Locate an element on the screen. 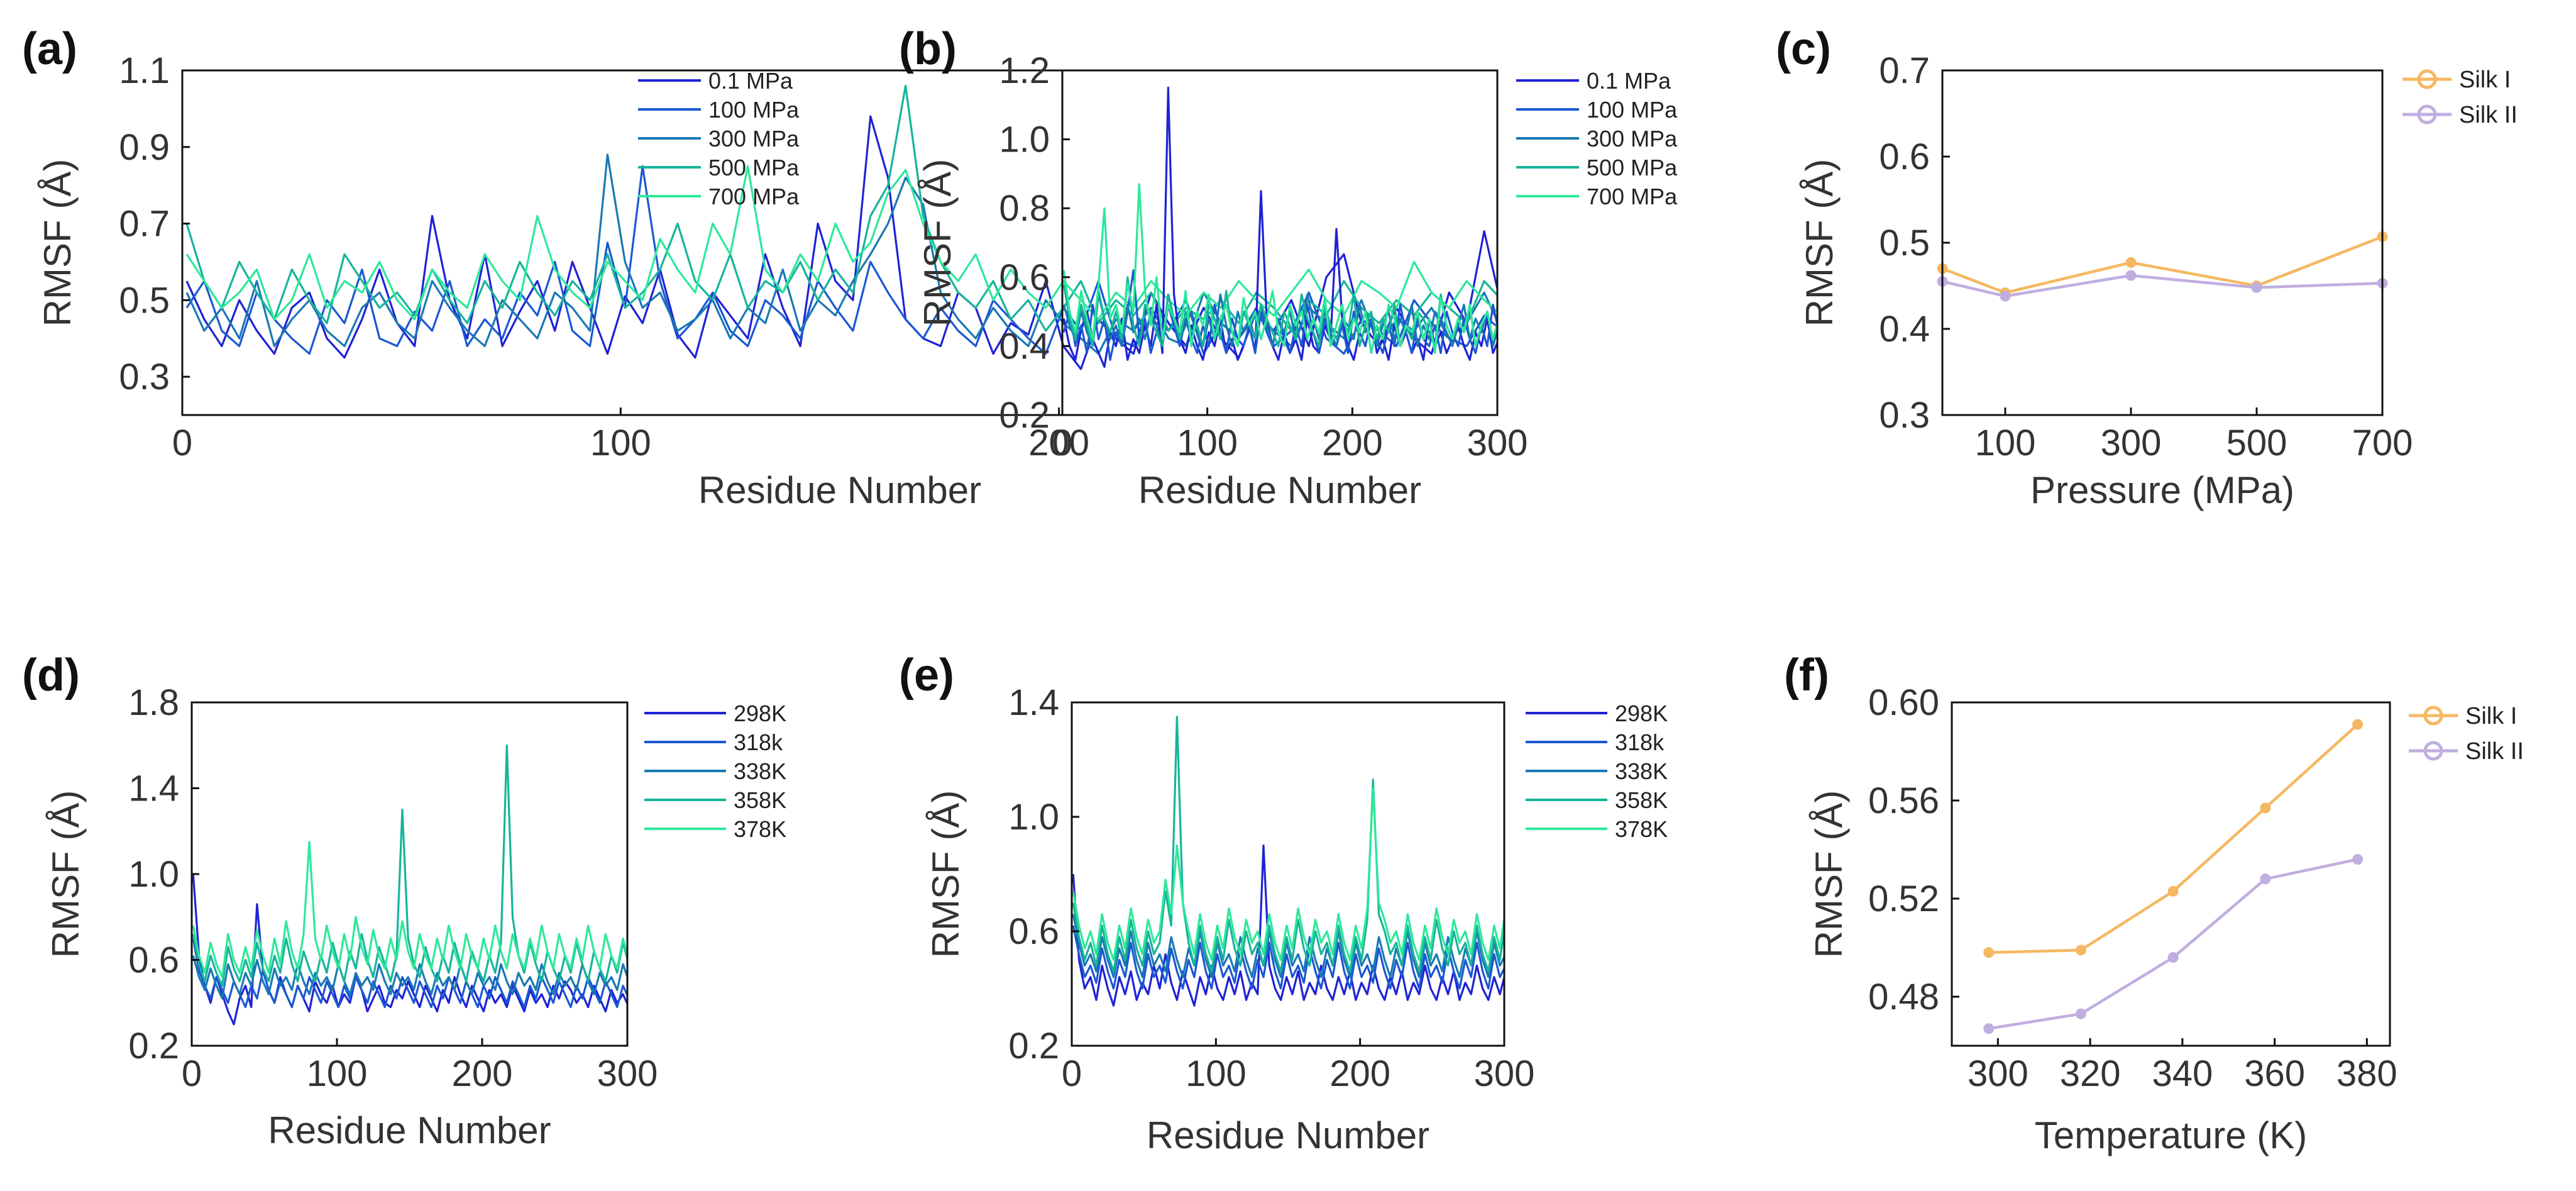 The image size is (2576, 1191). panel-c-legend: Silk I Silk II is located at coordinates (2461, 97).